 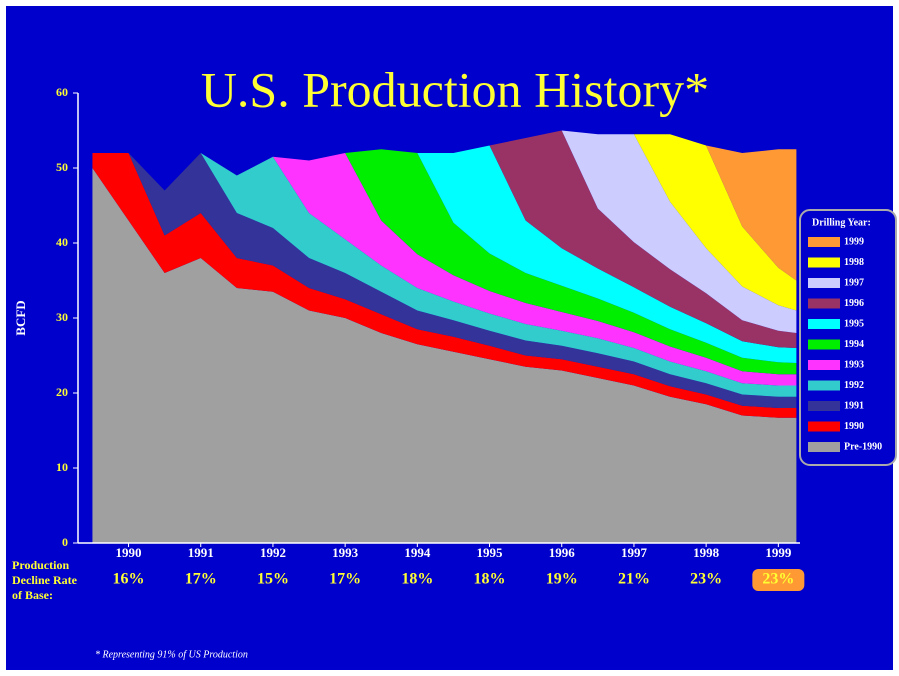 What do you see at coordinates (854, 323) in the screenshot?
I see `legend-label: 1995` at bounding box center [854, 323].